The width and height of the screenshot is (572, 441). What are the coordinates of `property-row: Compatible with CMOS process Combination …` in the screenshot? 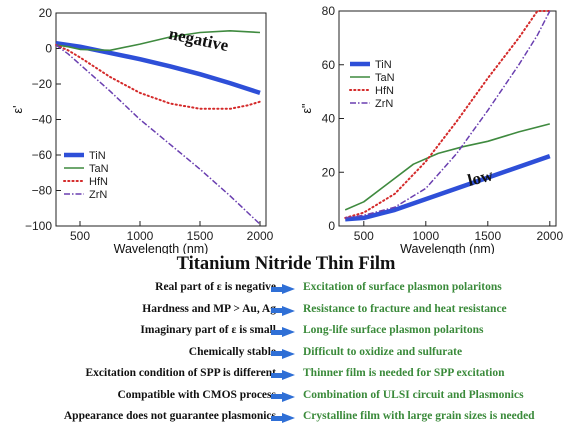 It's located at (286, 400).